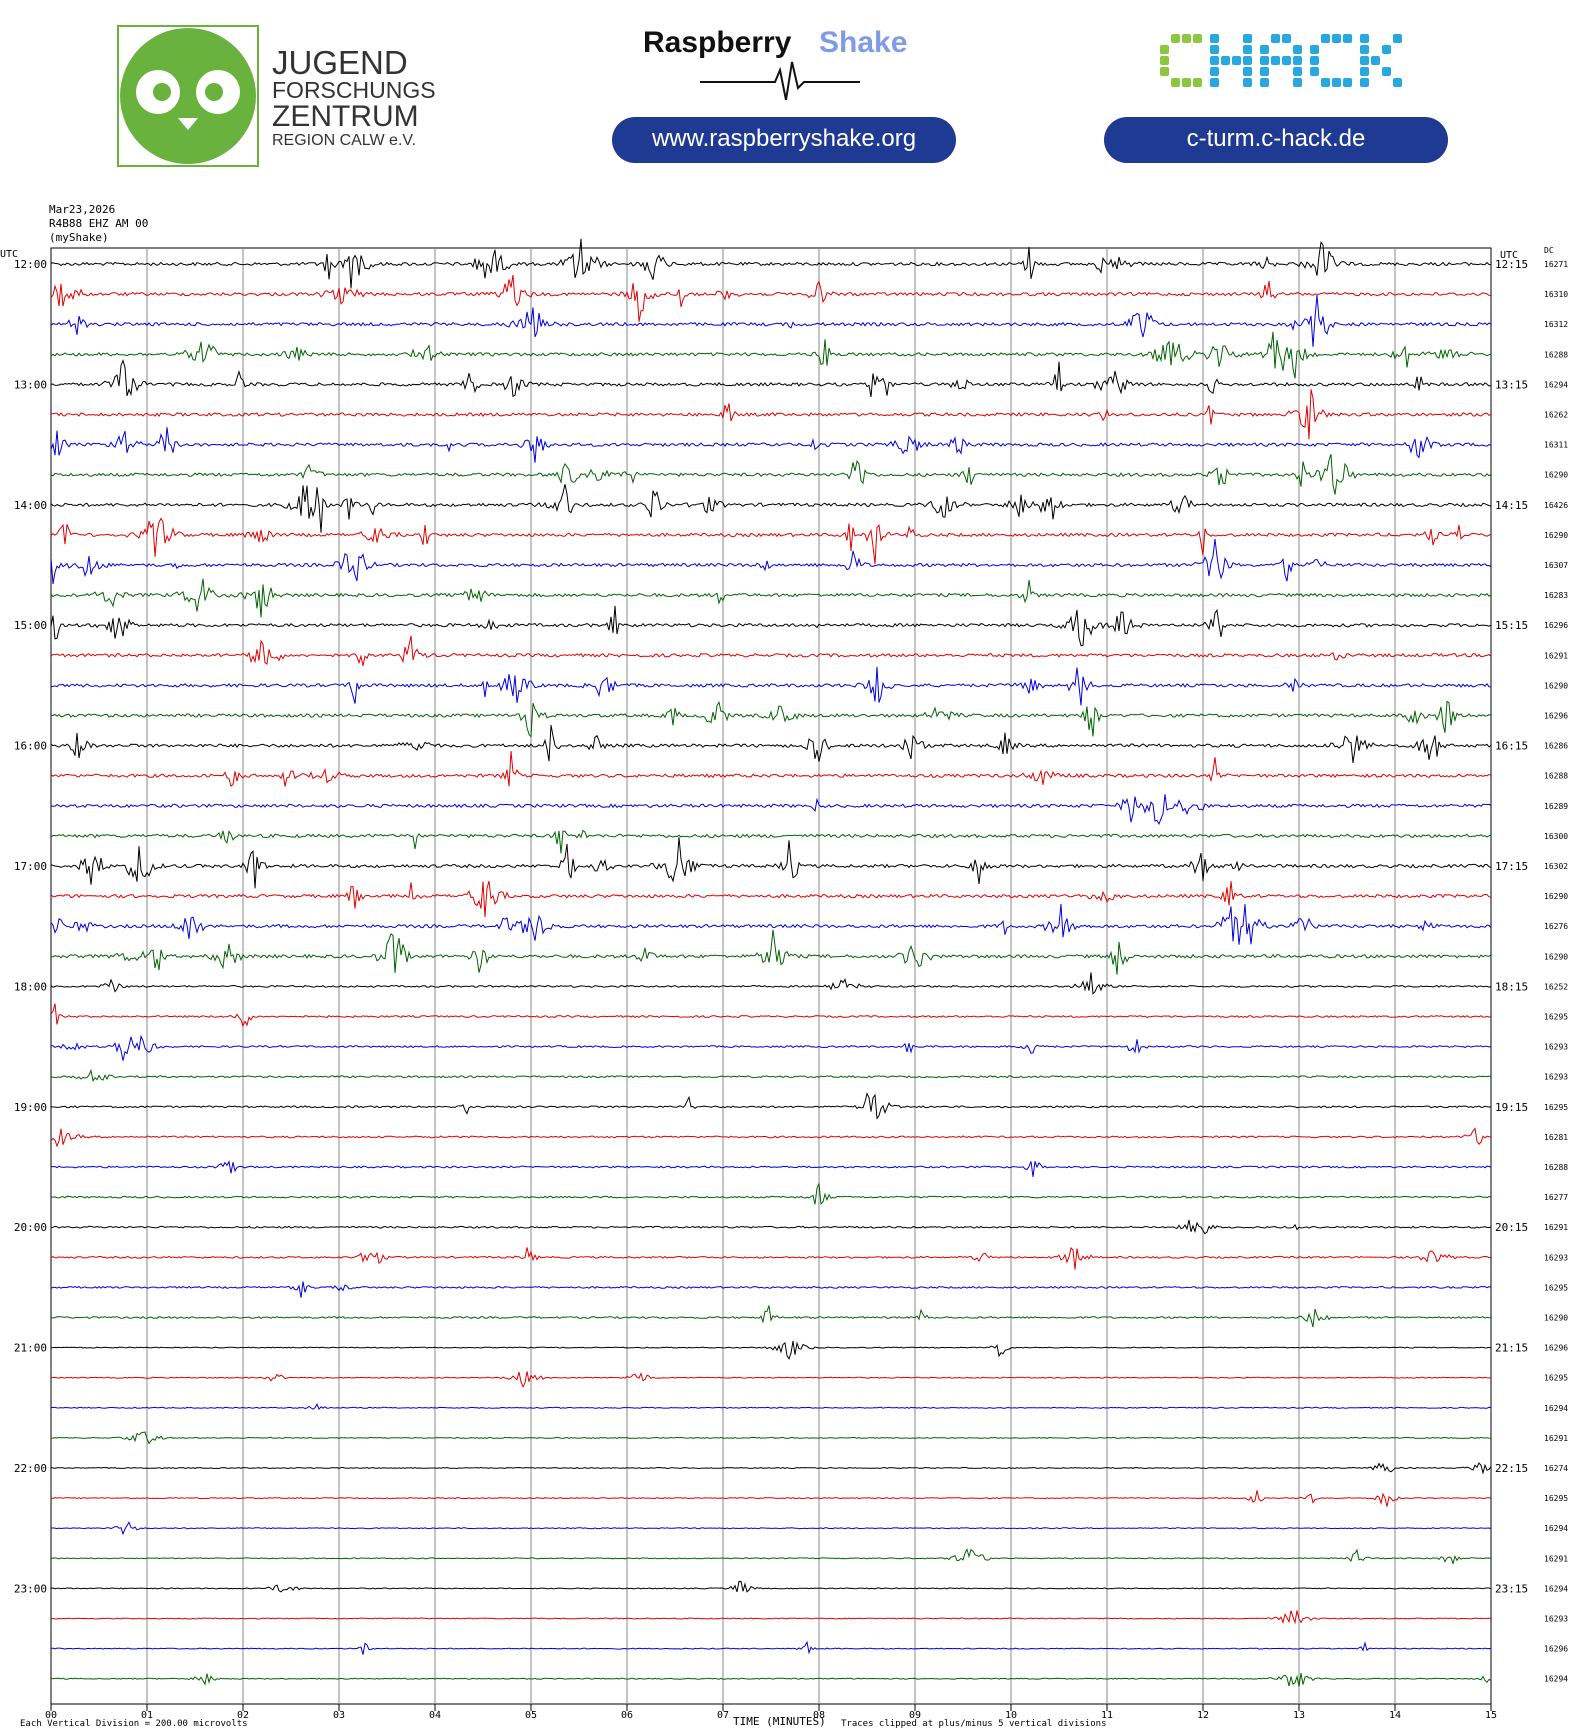 The height and width of the screenshot is (1732, 1570). I want to click on rs-url-pill, so click(784, 140).